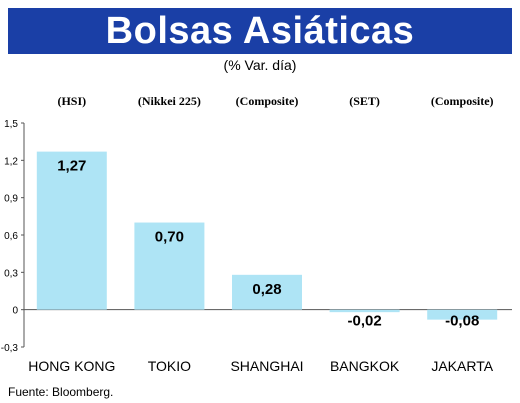 This screenshot has height=403, width=520. What do you see at coordinates (71, 166) in the screenshot?
I see `data-label: 1,27` at bounding box center [71, 166].